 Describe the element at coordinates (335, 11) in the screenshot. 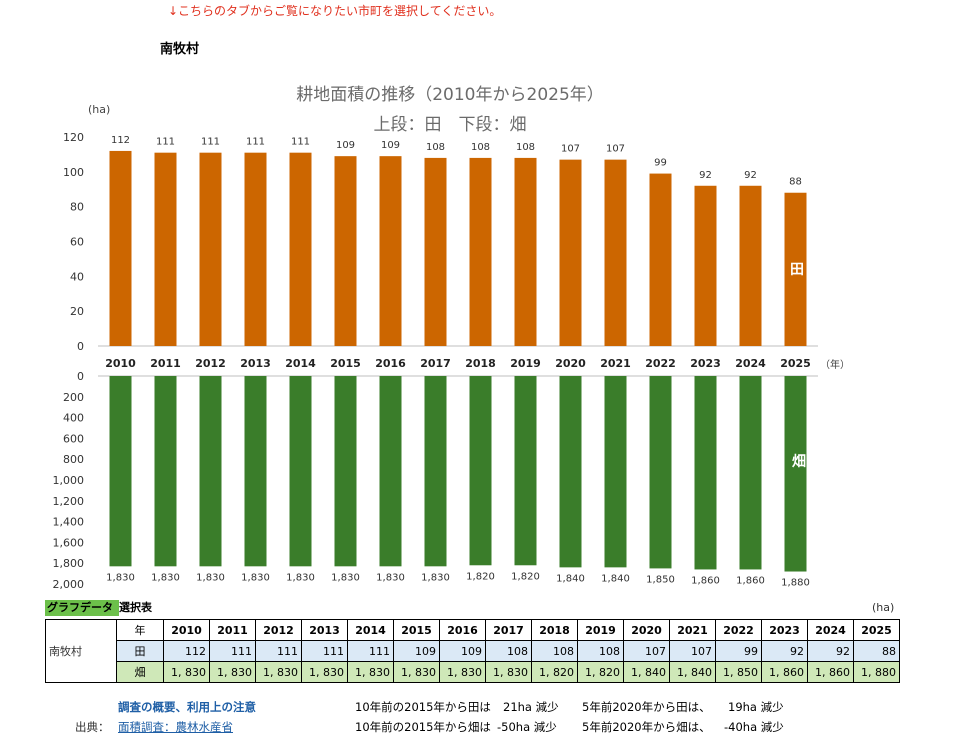

I see `notice-text: ↓こちらのタブからご覧になりたい市町を選択してください。` at that location.